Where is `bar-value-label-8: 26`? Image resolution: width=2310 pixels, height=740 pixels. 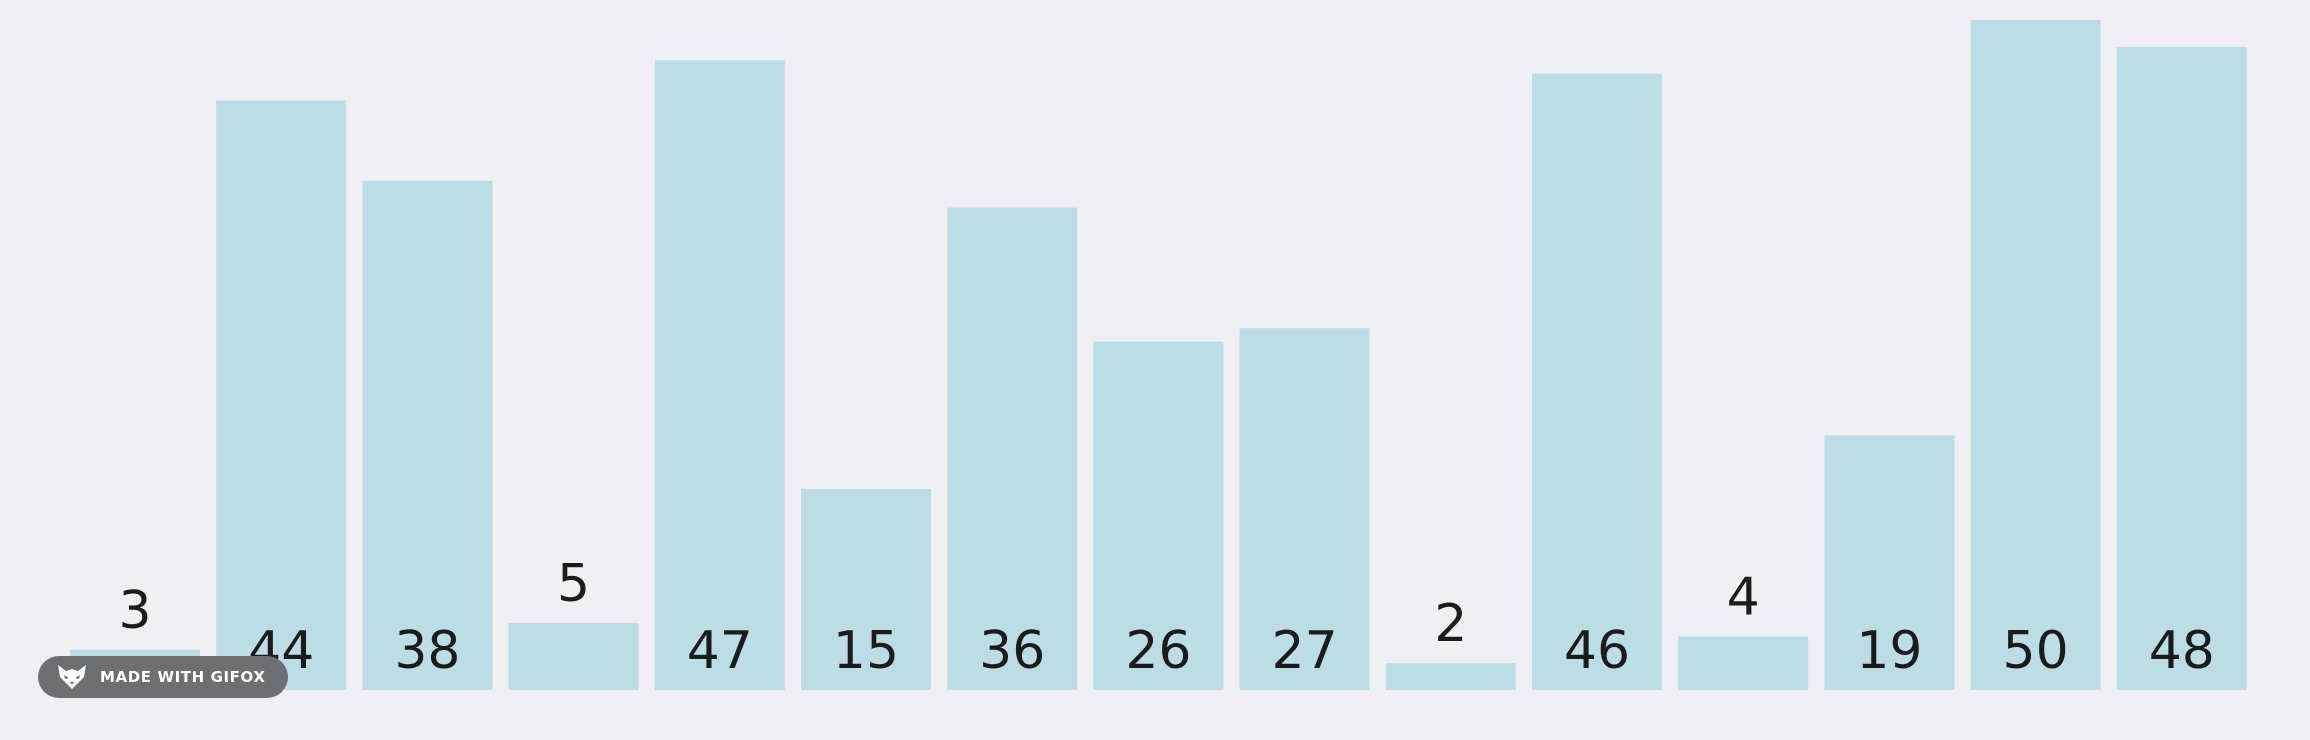
bar-value-label-8: 26 is located at coordinates (1158, 651).